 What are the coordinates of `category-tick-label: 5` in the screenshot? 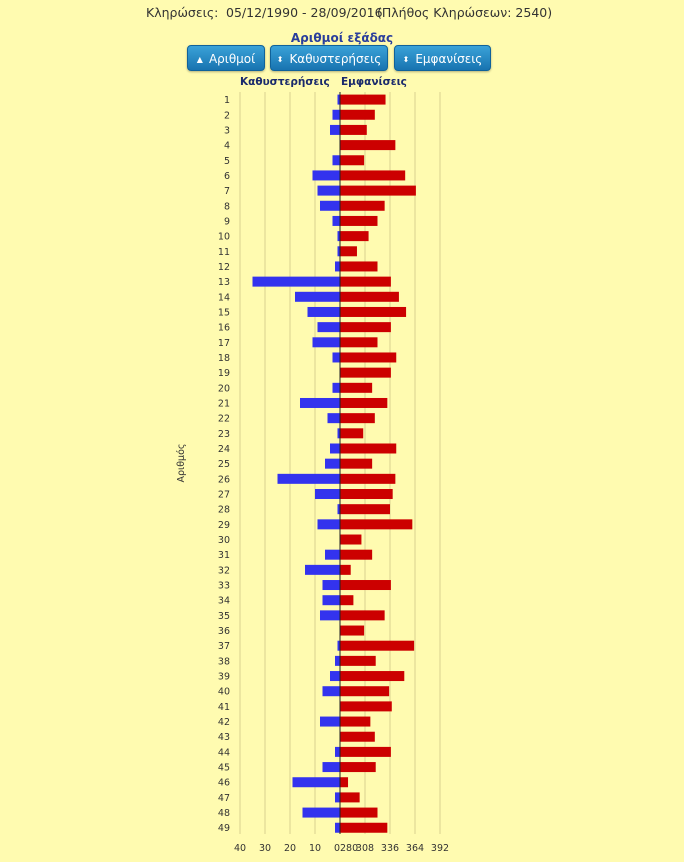 It's located at (227, 161).